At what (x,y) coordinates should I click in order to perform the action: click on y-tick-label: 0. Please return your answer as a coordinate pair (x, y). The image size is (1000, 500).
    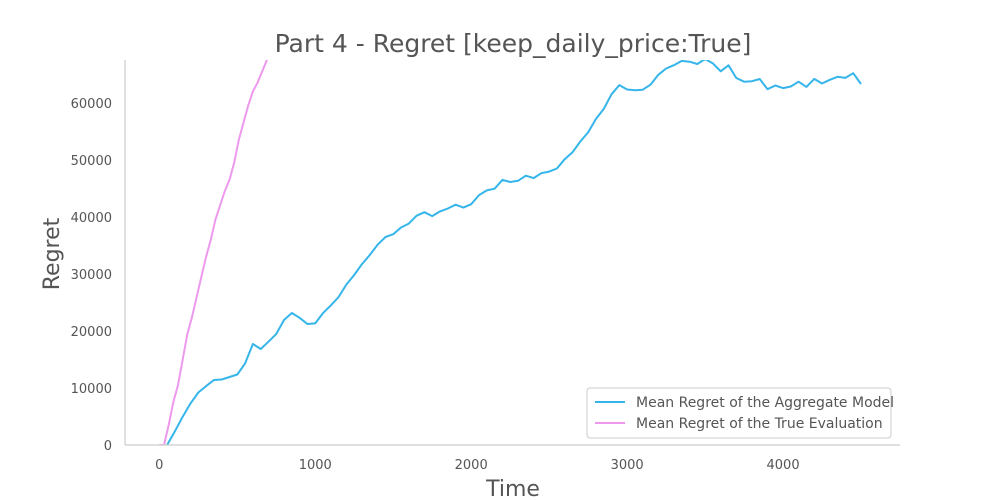
    Looking at the image, I should click on (108, 446).